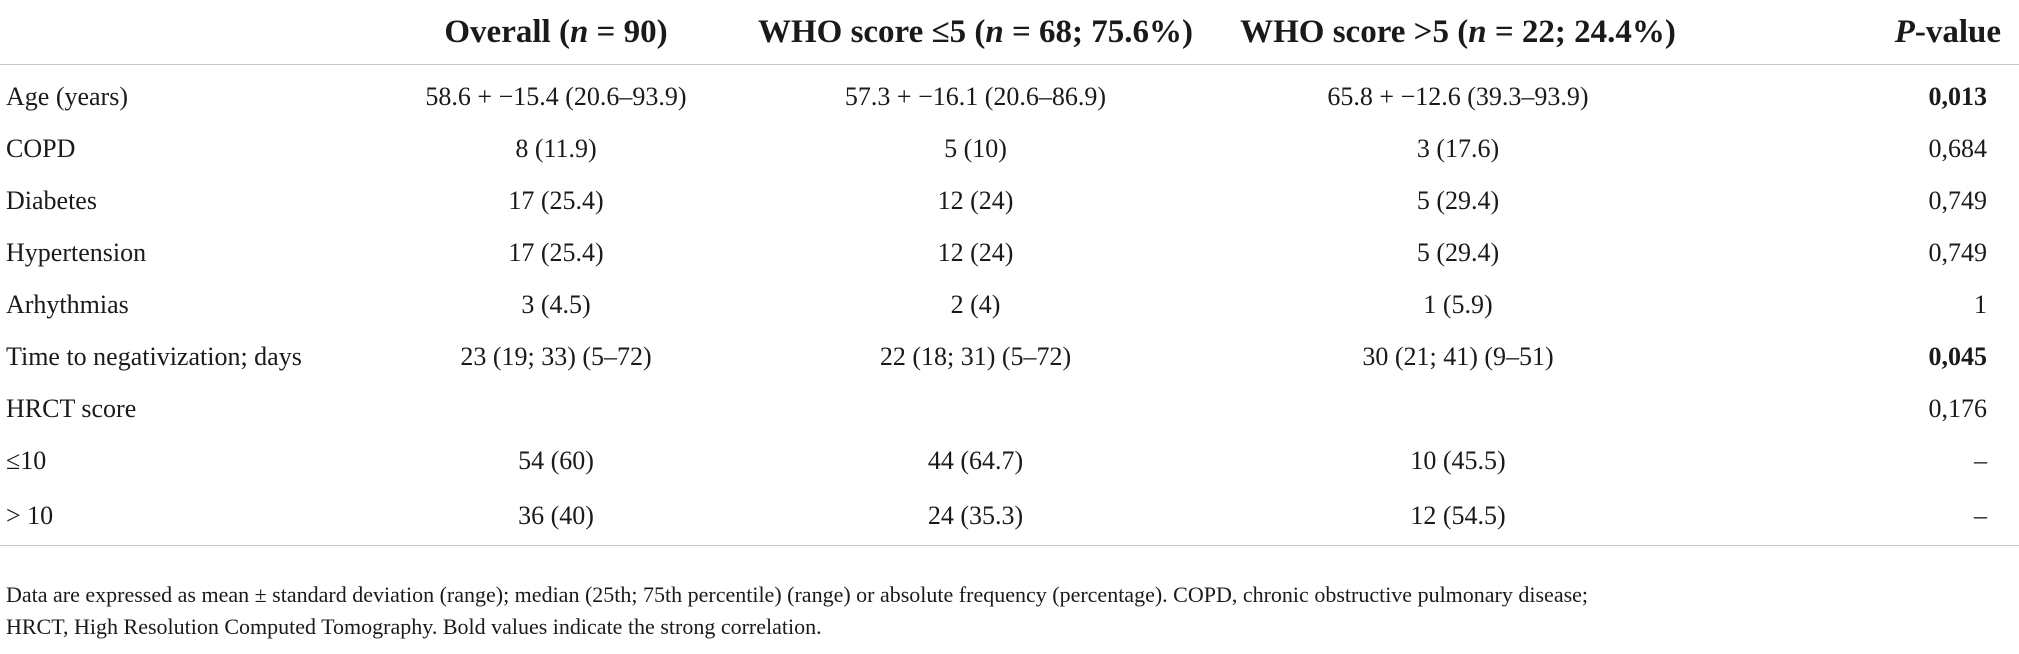 The image size is (2019, 654). I want to click on cell-overall: 3 (4.5), so click(556, 304).